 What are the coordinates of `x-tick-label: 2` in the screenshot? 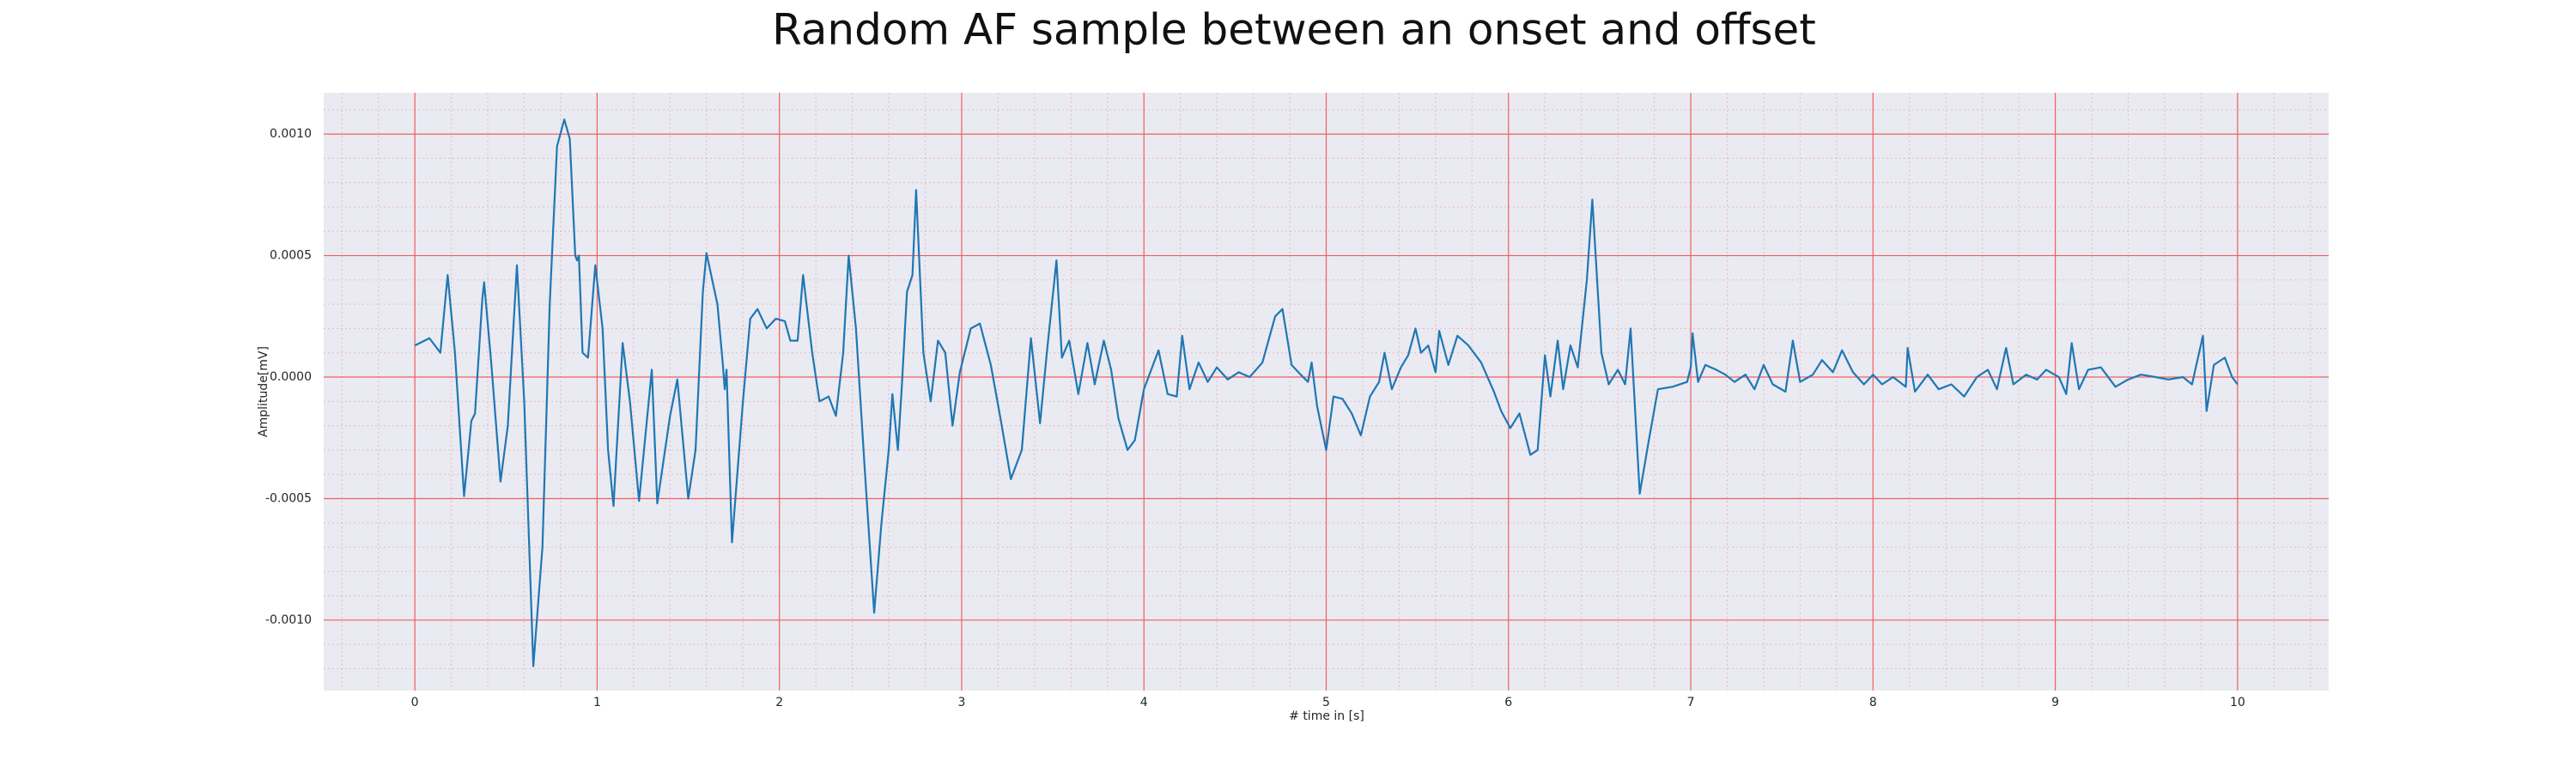 It's located at (779, 702).